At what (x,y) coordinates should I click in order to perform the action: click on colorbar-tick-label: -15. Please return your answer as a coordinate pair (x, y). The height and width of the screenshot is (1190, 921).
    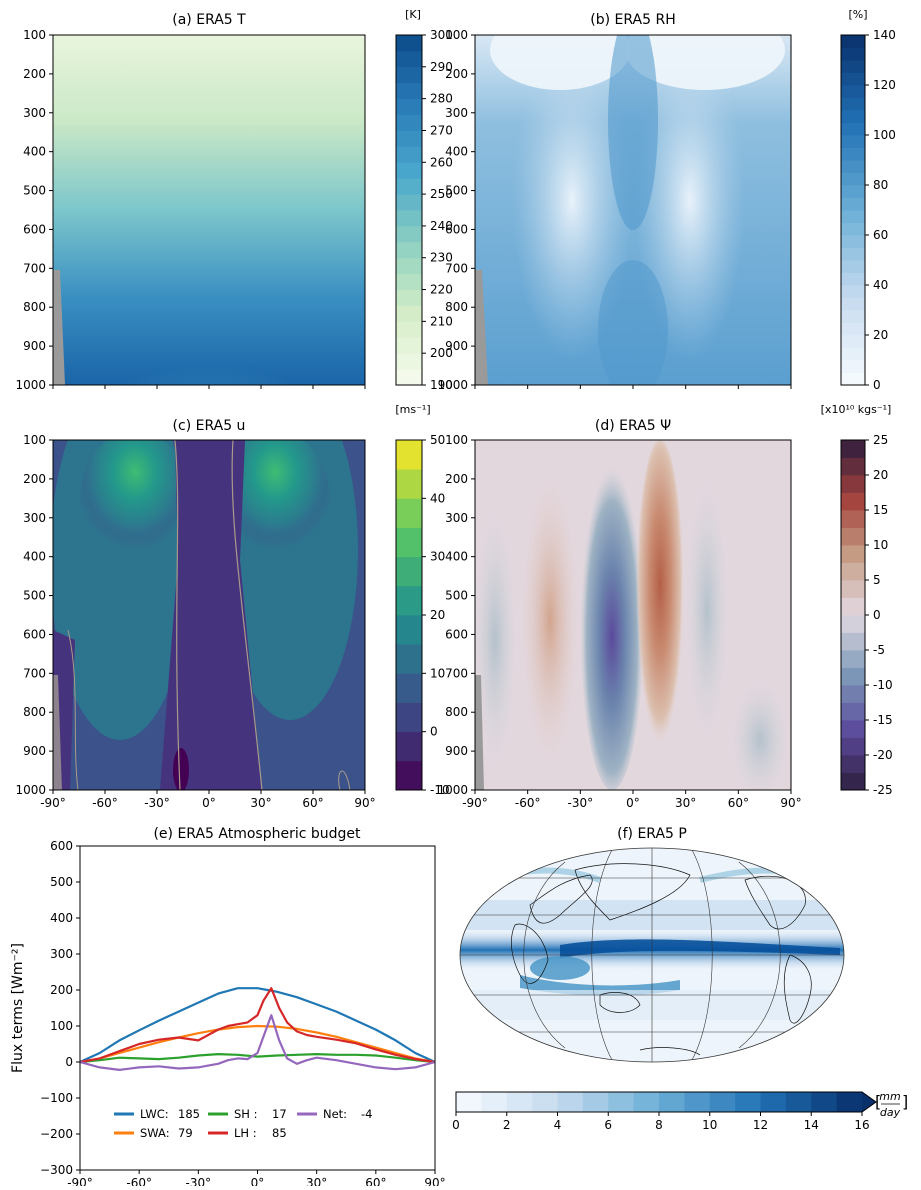
    Looking at the image, I should click on (883, 720).